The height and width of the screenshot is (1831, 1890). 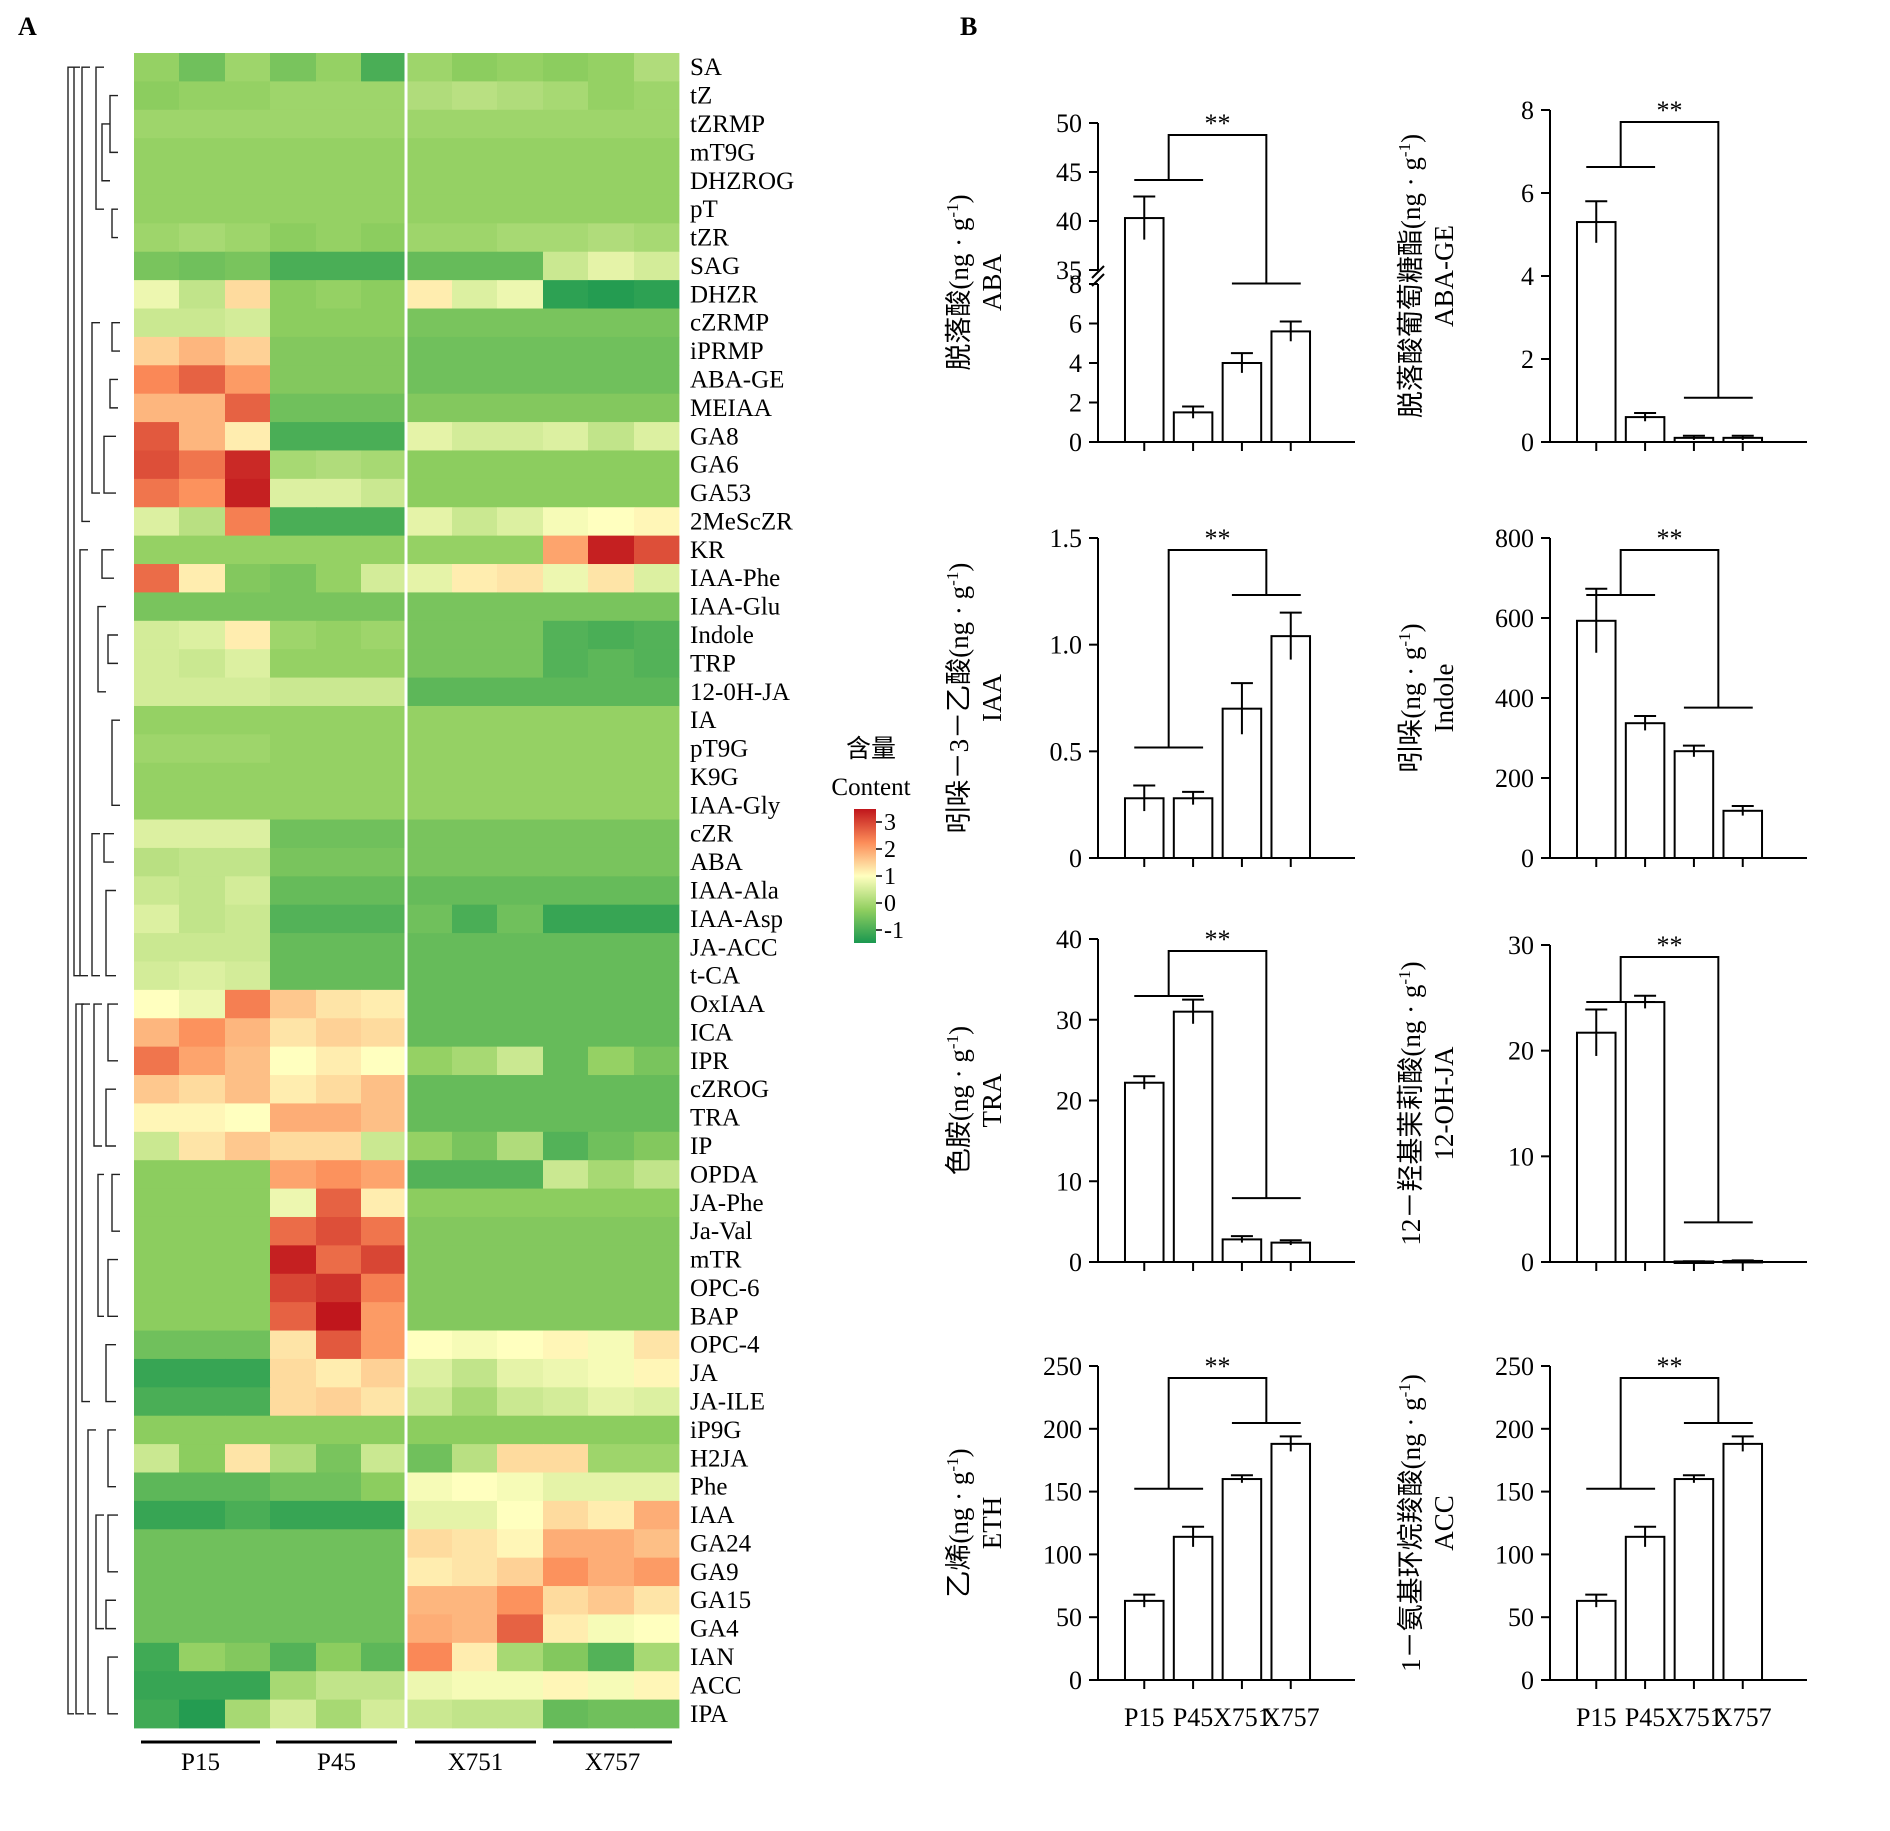 I want to click on y-tick-label: 0, so click(x=1527, y=1680).